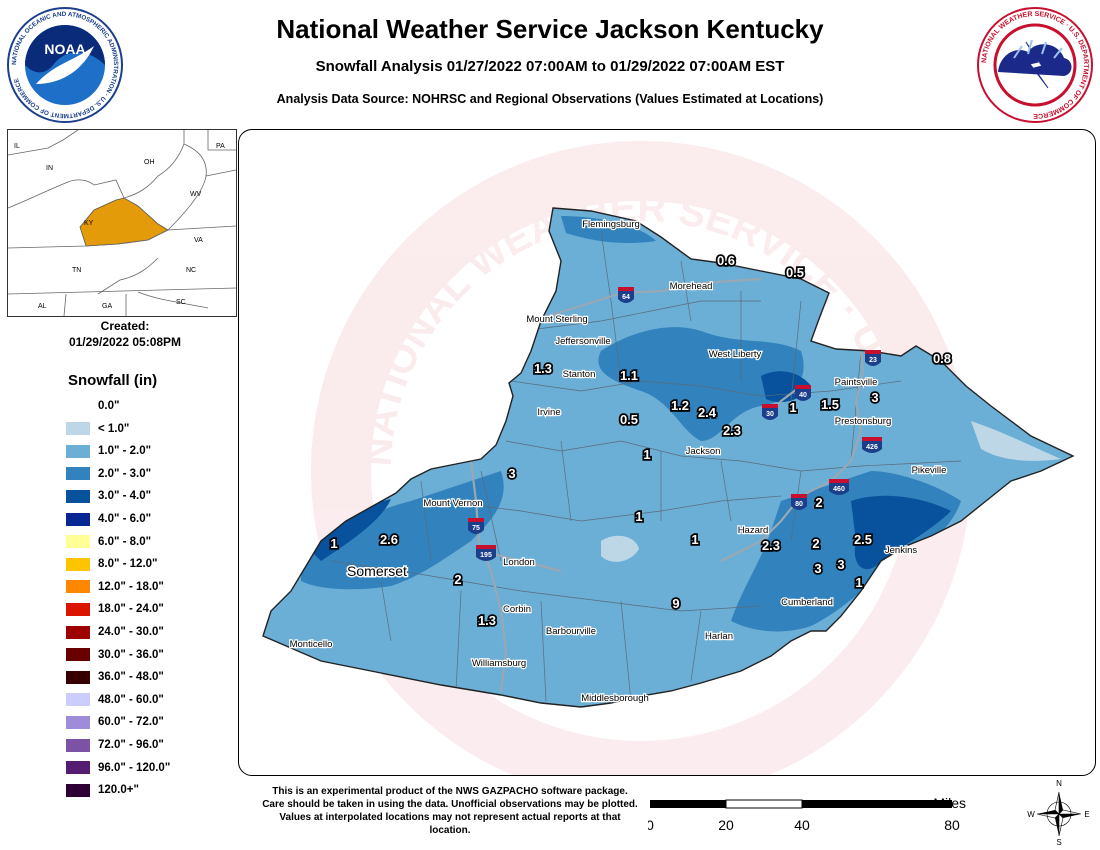  Describe the element at coordinates (543, 368) in the screenshot. I see `snowfall-observation: 1.3` at that location.